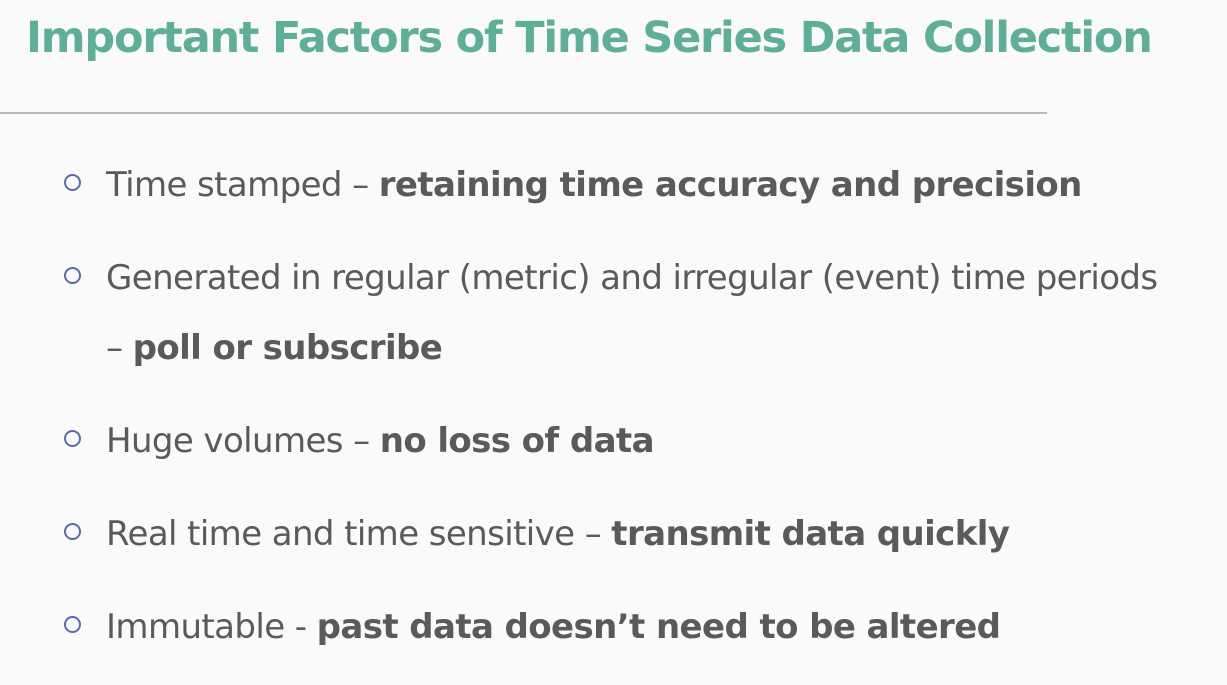  What do you see at coordinates (287, 348) in the screenshot?
I see `bullet-emphasis: poll or subscribe` at bounding box center [287, 348].